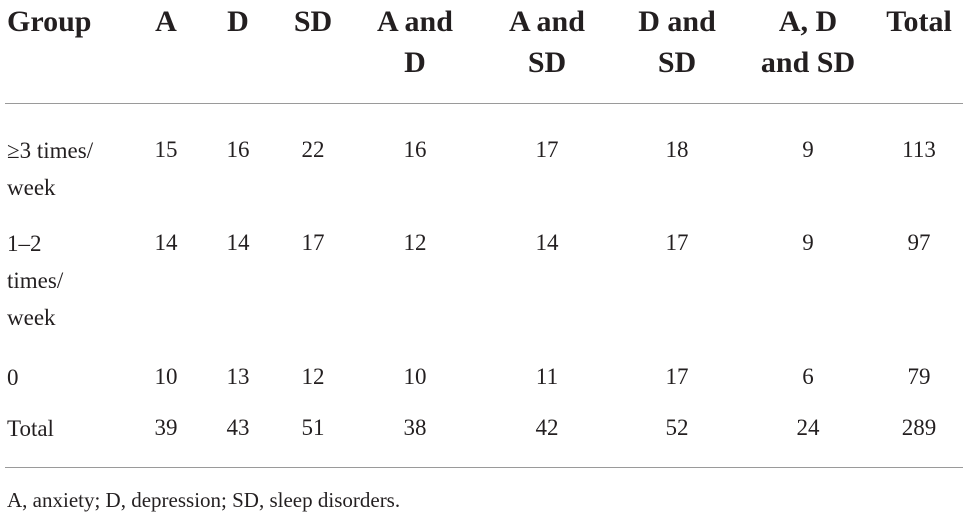 Image resolution: width=968 pixels, height=523 pixels. What do you see at coordinates (49, 21) in the screenshot?
I see `header-group: Group` at bounding box center [49, 21].